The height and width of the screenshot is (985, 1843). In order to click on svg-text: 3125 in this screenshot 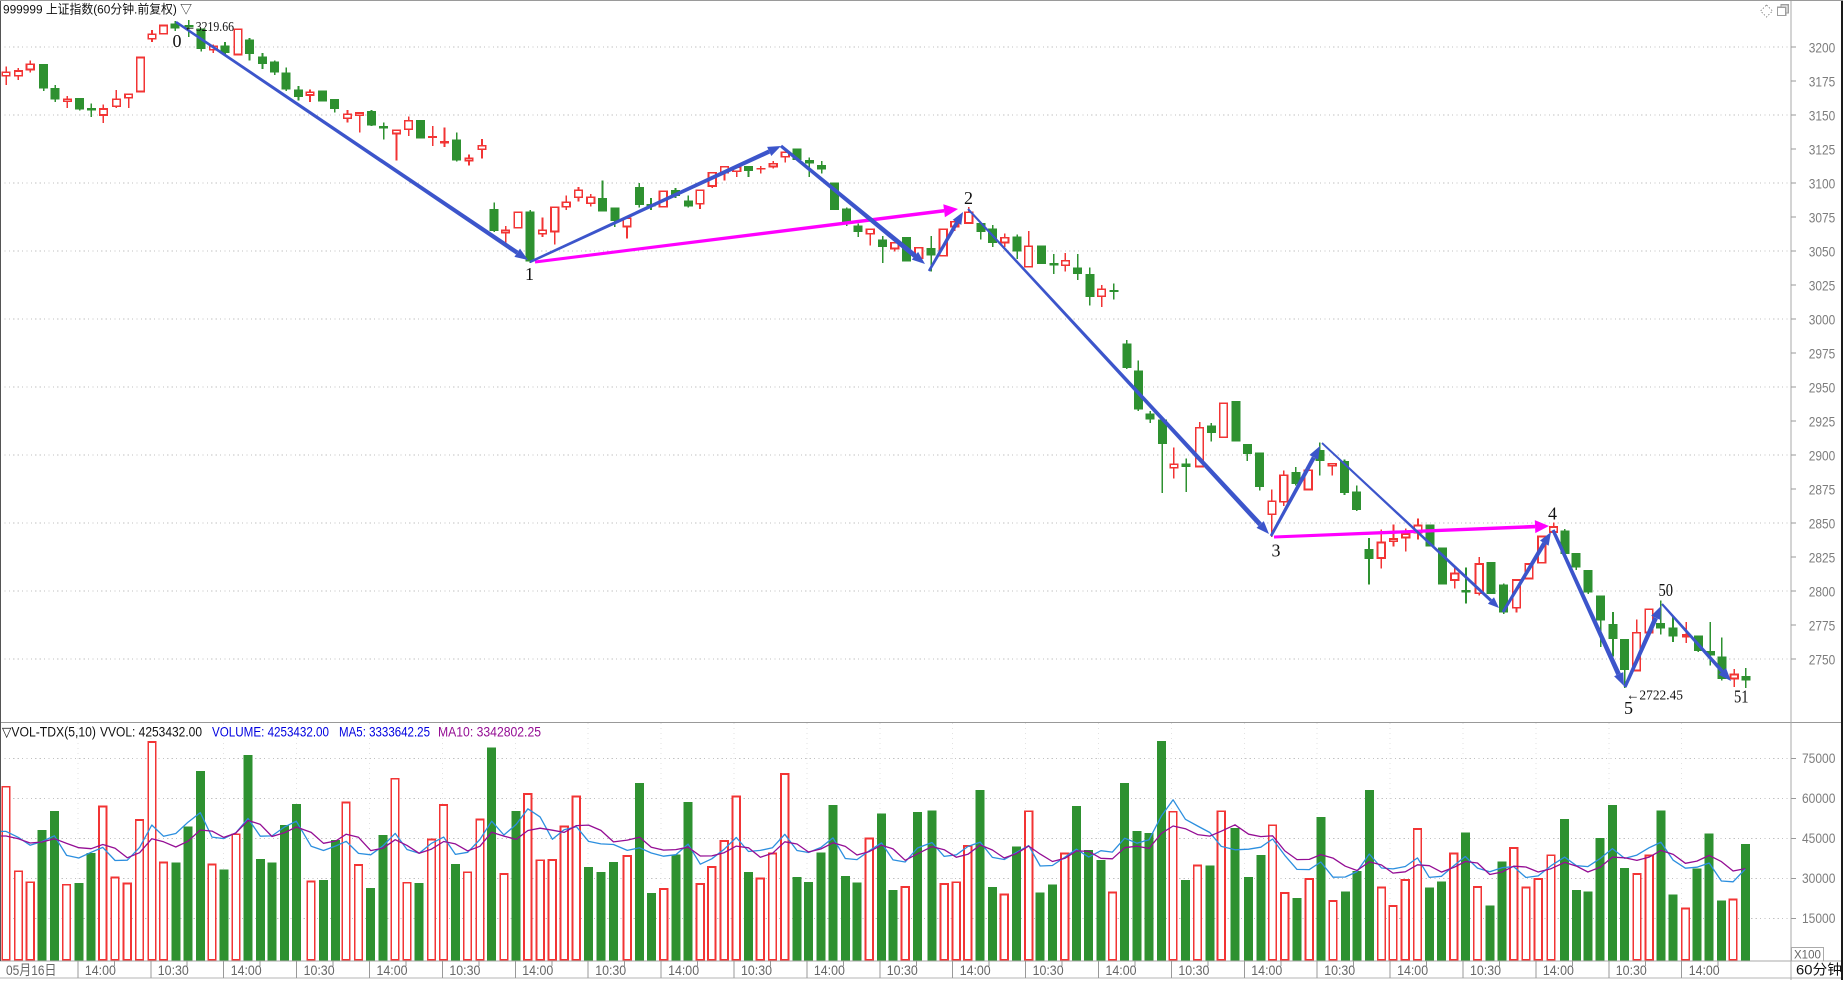, I will do `click(1822, 150)`.